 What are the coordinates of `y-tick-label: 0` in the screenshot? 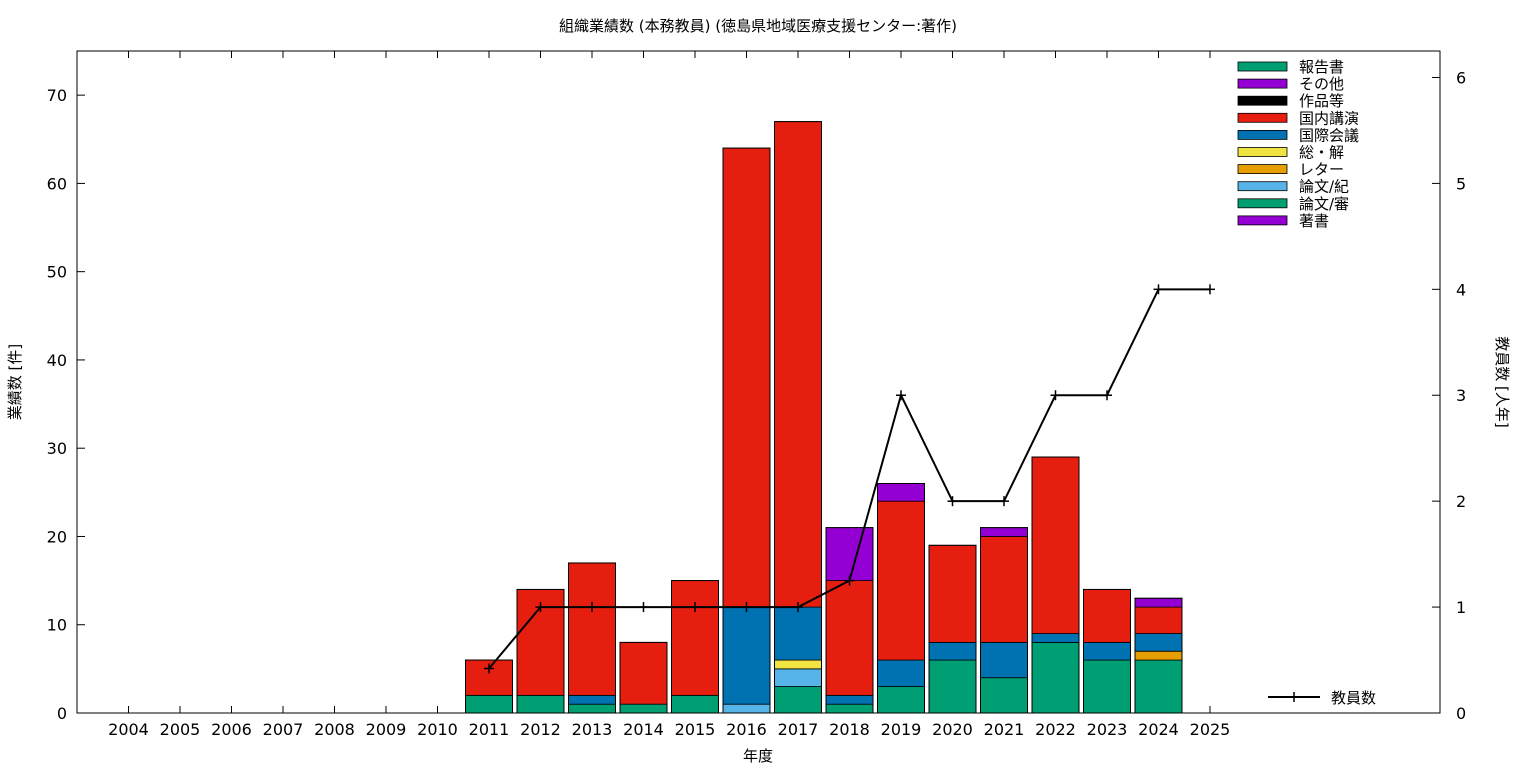 It's located at (62, 713).